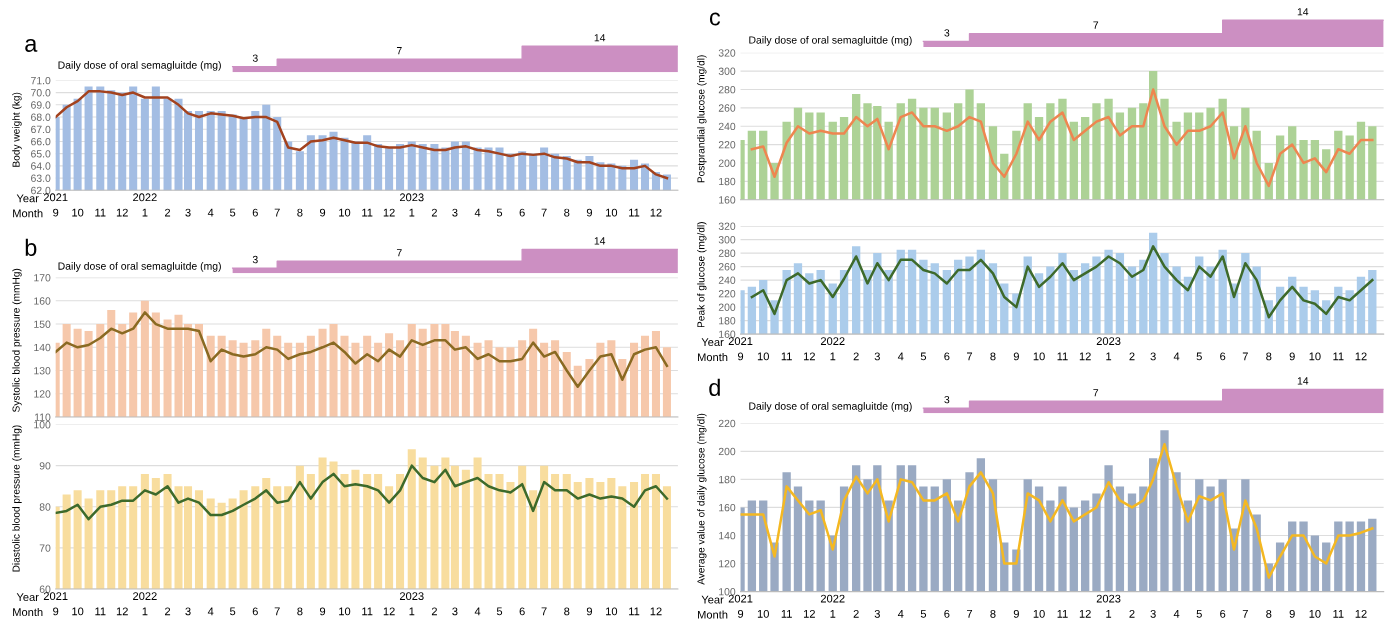 This screenshot has width=1392, height=628. What do you see at coordinates (43, 417) in the screenshot?
I see `y-tick-label: 110` at bounding box center [43, 417].